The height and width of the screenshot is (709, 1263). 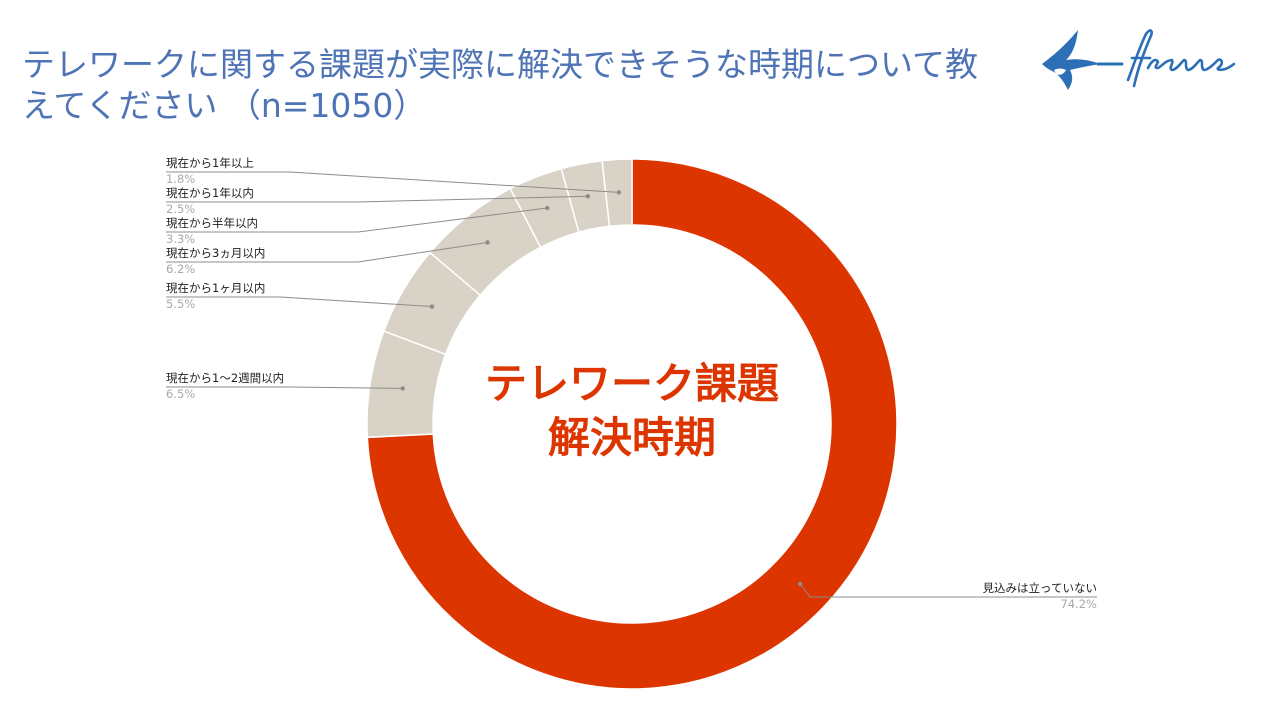 I want to click on slice-label-4: 現在から3ヵ月以内, so click(x=215, y=253).